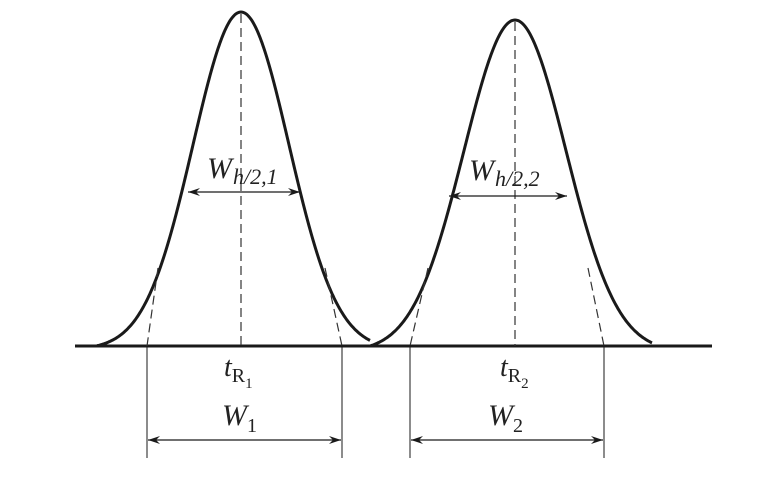  What do you see at coordinates (504, 172) in the screenshot?
I see `peak-2-half-width-label: Wh/2,2` at bounding box center [504, 172].